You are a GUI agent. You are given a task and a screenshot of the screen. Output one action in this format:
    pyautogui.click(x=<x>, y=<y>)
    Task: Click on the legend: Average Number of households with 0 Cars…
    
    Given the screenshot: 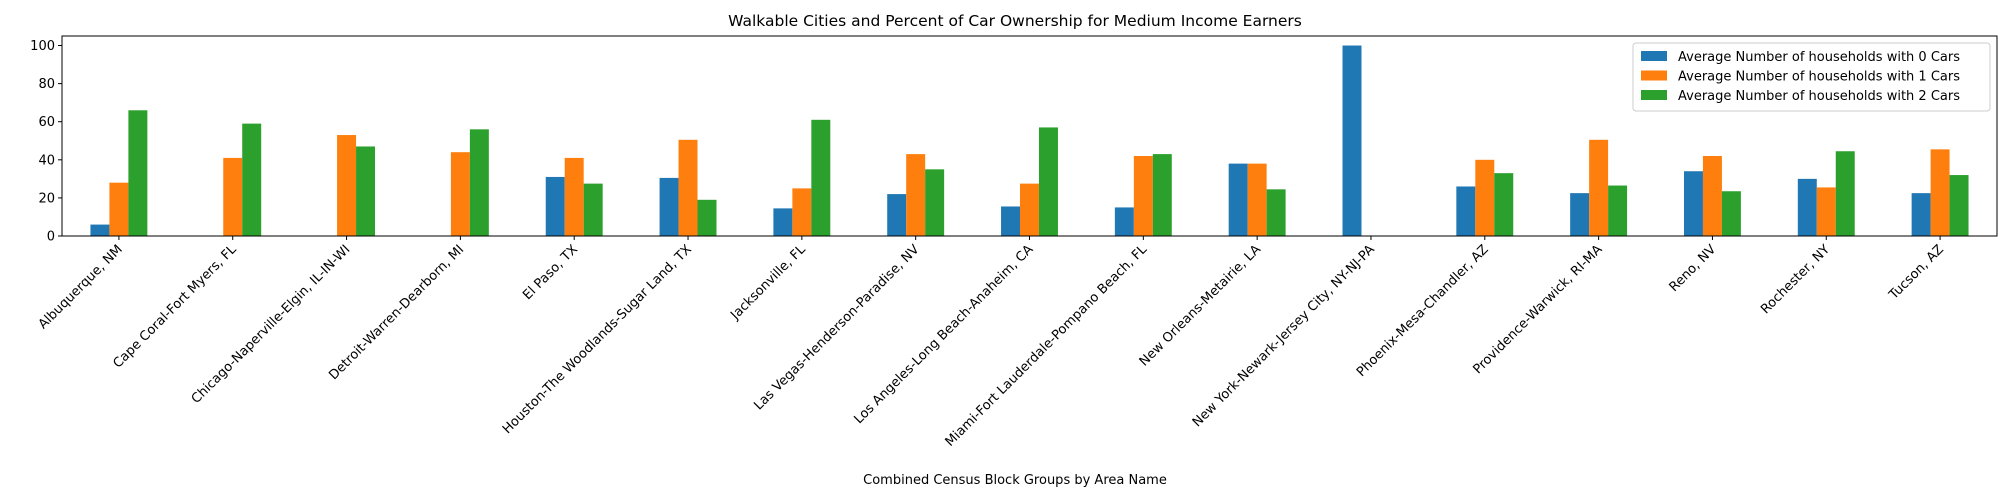 What is the action you would take?
    pyautogui.click(x=1811, y=77)
    